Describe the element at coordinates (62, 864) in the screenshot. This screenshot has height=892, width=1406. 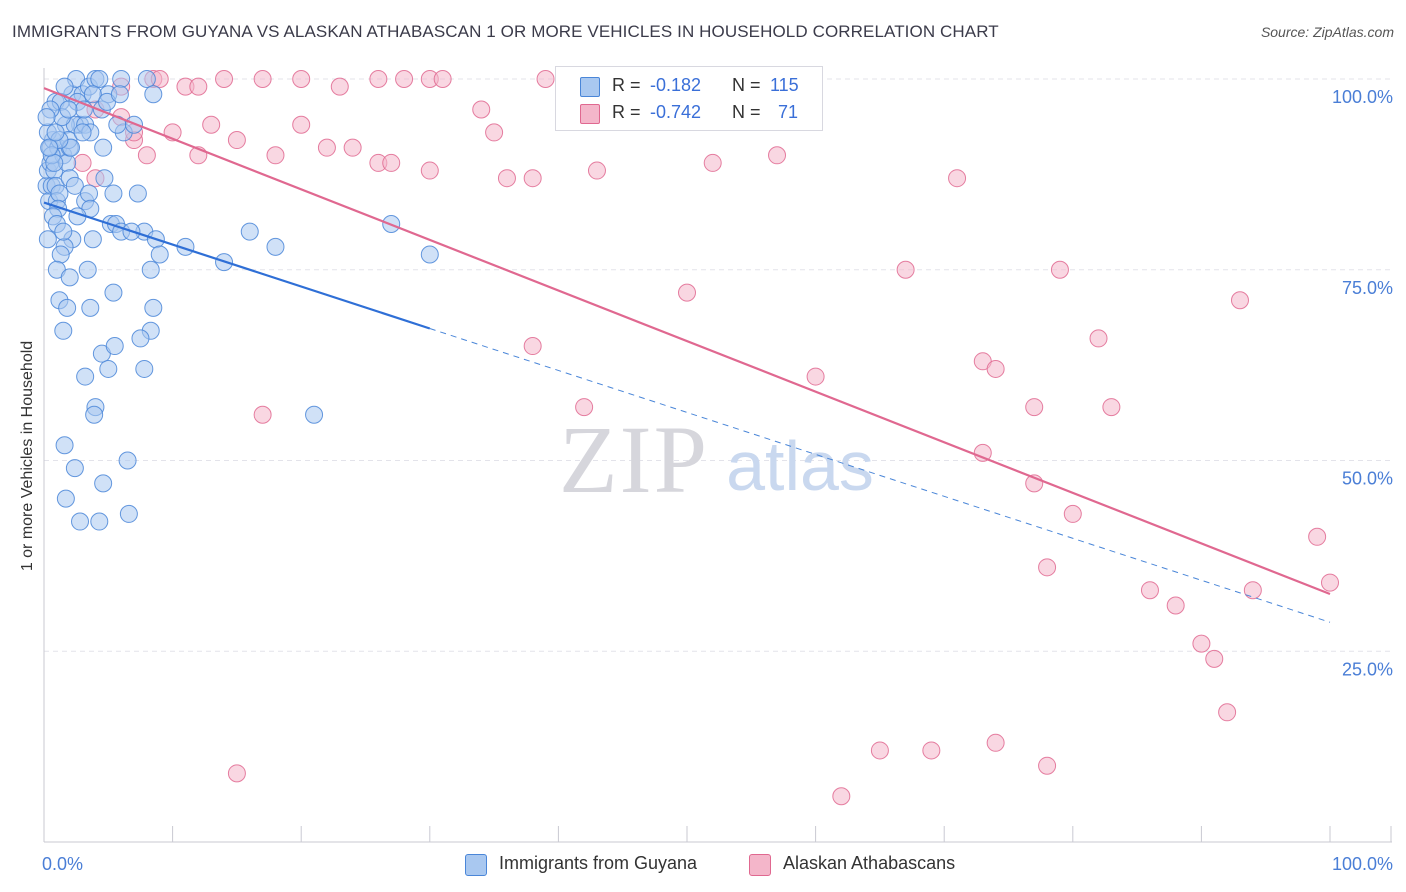
I see `x-tick-label: 0.0%` at that location.